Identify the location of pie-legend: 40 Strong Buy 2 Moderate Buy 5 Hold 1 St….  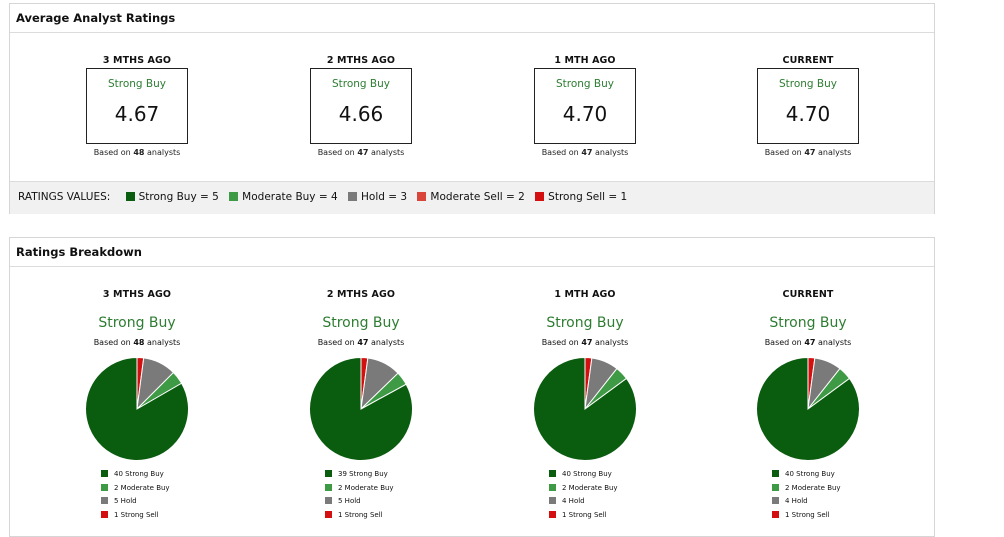
(169, 495).